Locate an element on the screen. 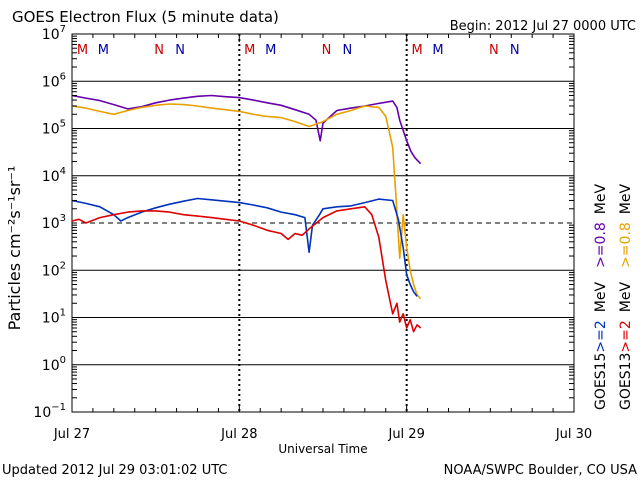  y-tick-label: 10⁶ is located at coordinates (54, 80).